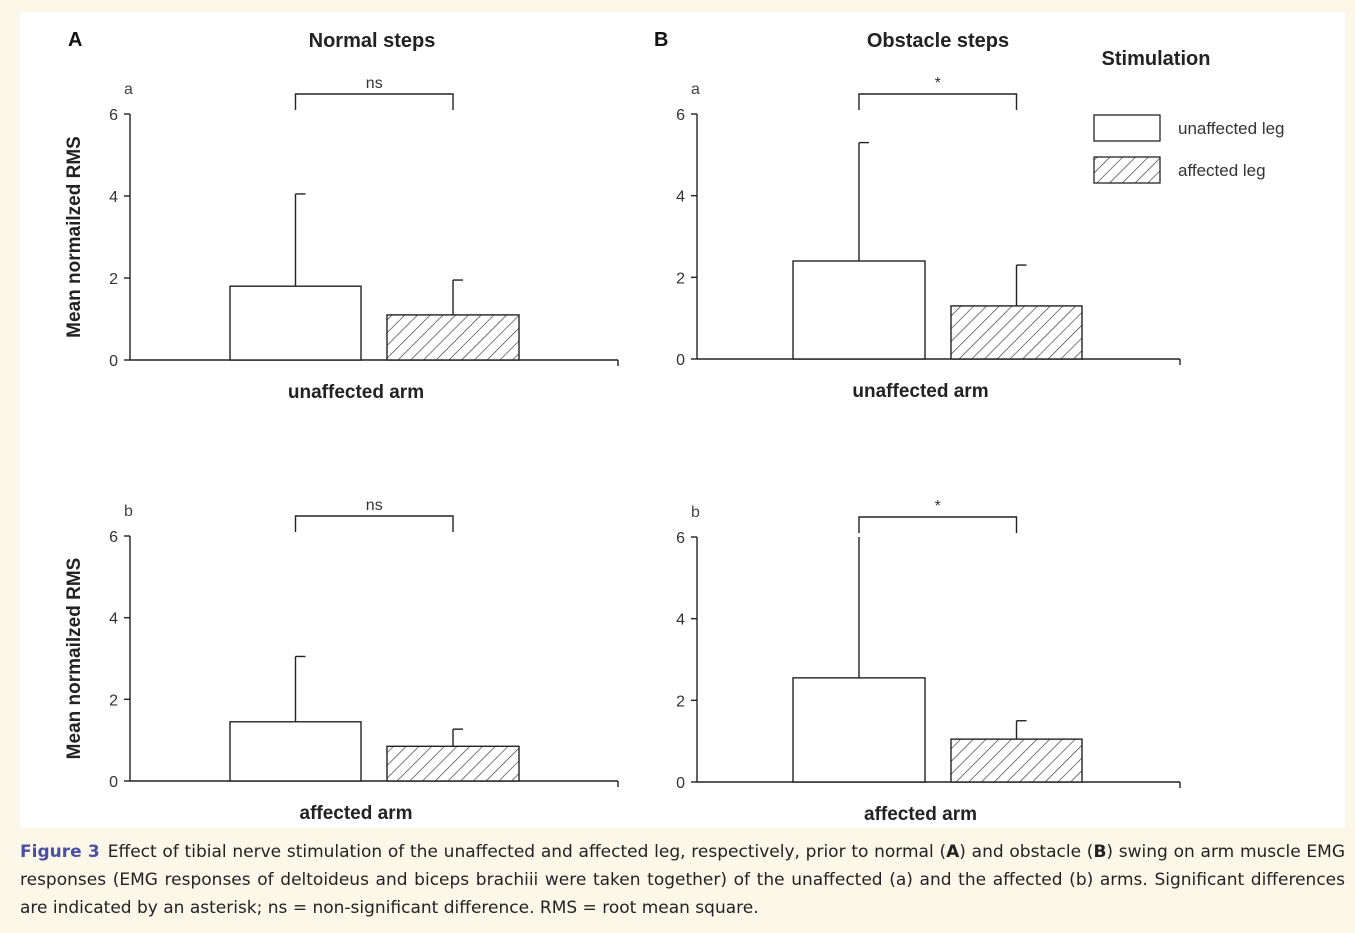 This screenshot has height=933, width=1355. I want to click on chart-1-bar-affected-leg, so click(453, 337).